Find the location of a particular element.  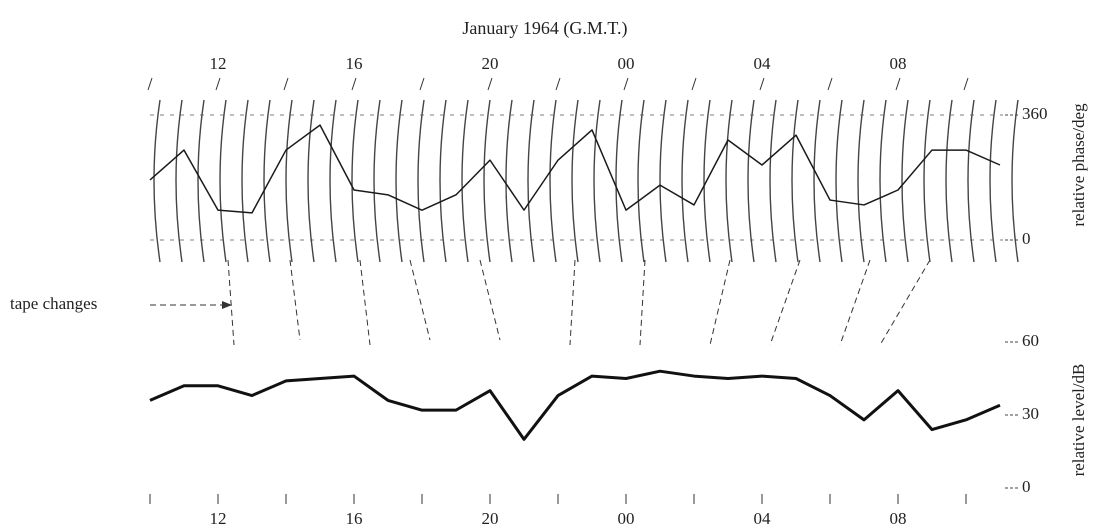

y-tick-label: 60 is located at coordinates (1030, 340).